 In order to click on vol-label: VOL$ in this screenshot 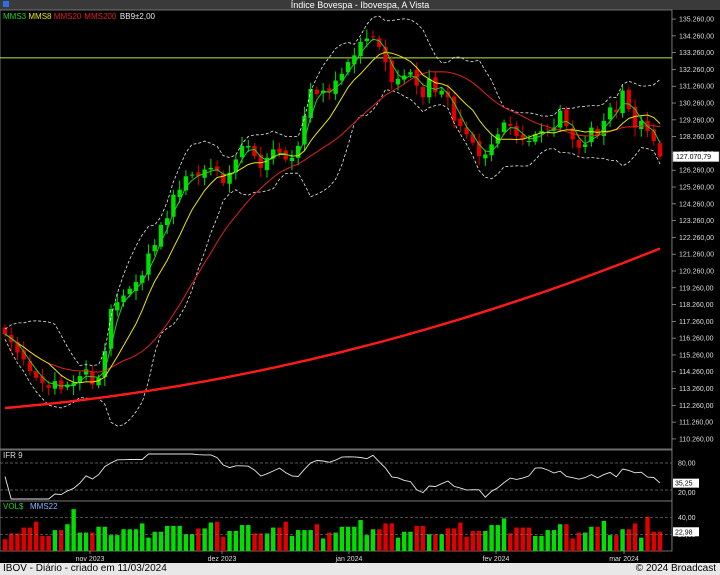, I will do `click(13, 506)`.